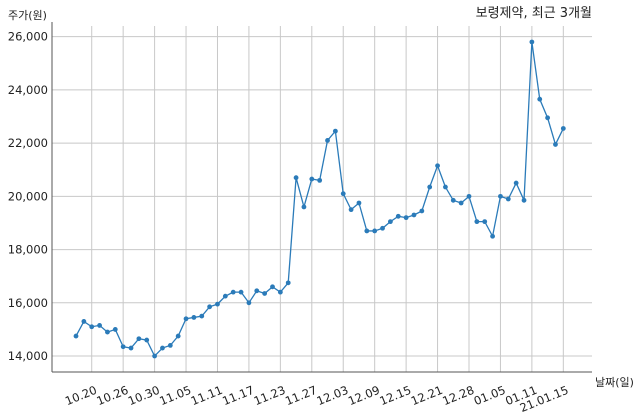  I want to click on chart-title: 보령제약, 최근 3개월, so click(534, 13).